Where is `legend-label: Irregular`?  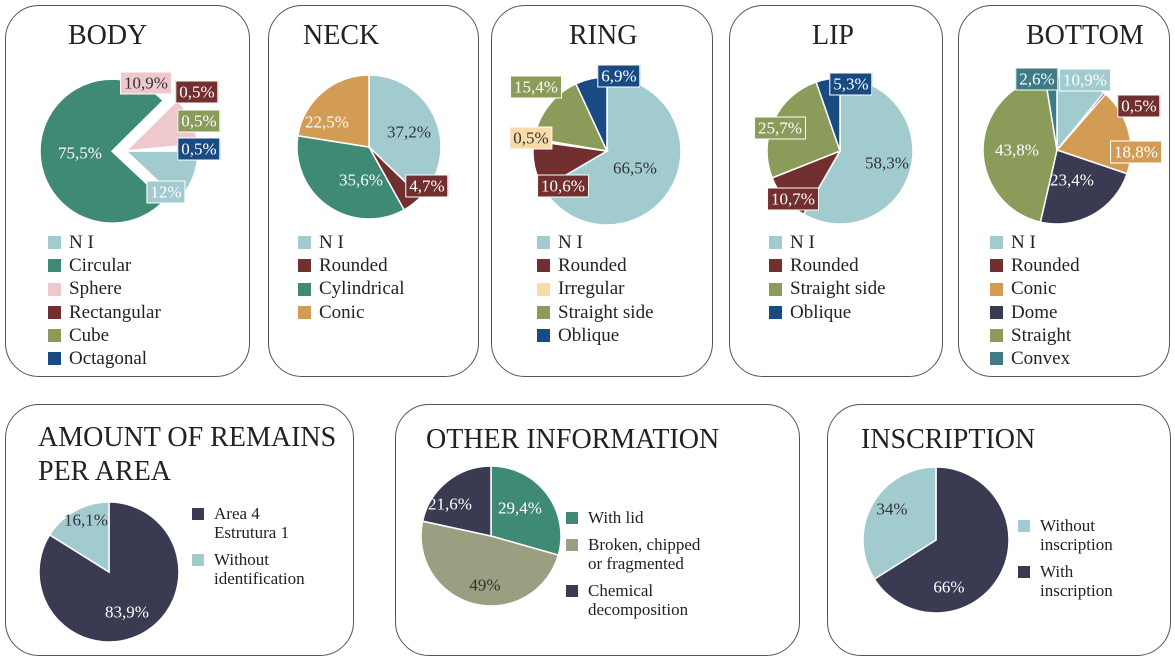 legend-label: Irregular is located at coordinates (591, 289).